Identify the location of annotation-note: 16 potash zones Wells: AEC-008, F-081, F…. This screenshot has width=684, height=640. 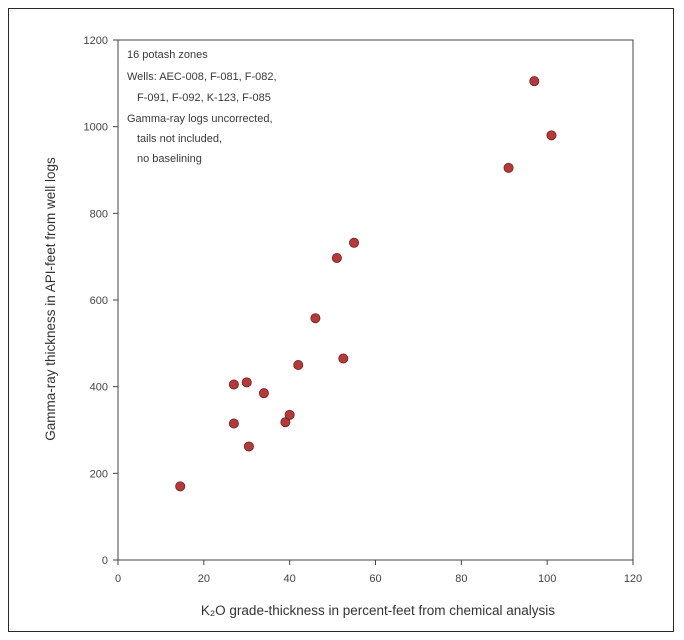
(202, 107).